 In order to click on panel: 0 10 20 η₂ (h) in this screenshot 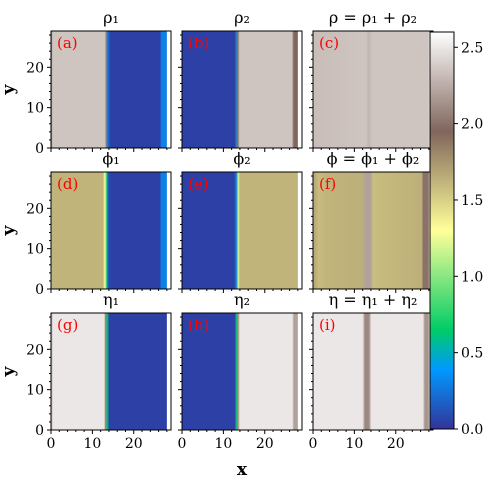, I will do `click(240, 371)`.